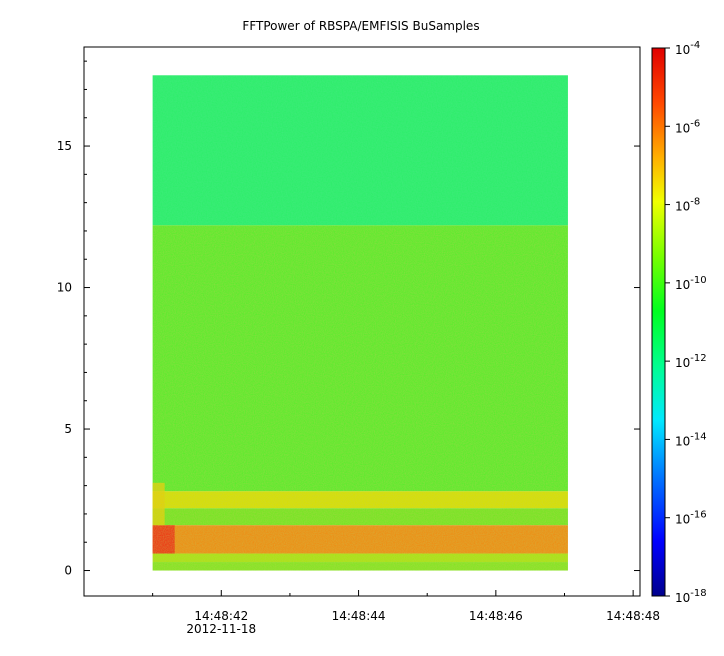 This screenshot has width=724, height=656. I want to click on y-tick-label: 5, so click(68, 429).